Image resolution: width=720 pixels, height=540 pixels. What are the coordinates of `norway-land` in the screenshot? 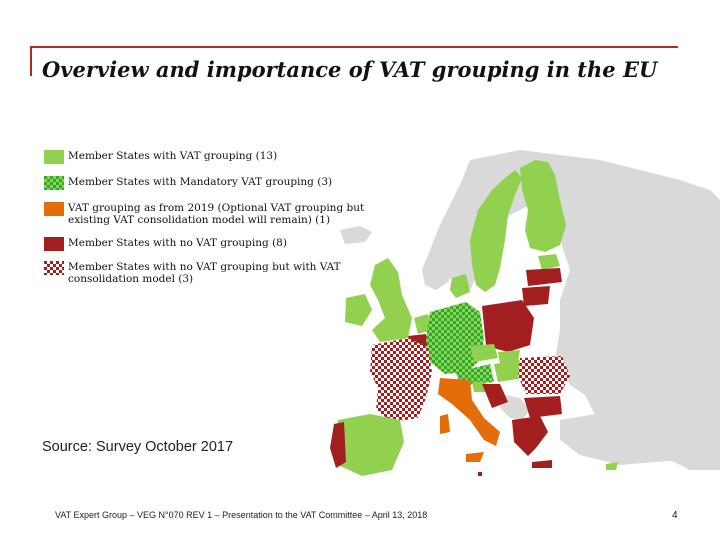 It's located at (463, 225).